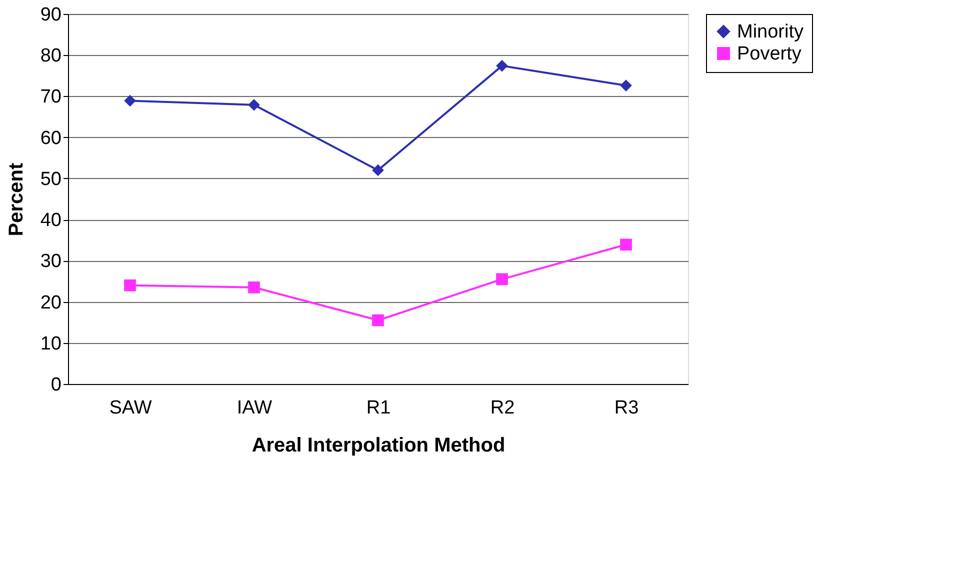 The width and height of the screenshot is (957, 561). Describe the element at coordinates (130, 408) in the screenshot. I see `x-tick-label: SAW` at that location.